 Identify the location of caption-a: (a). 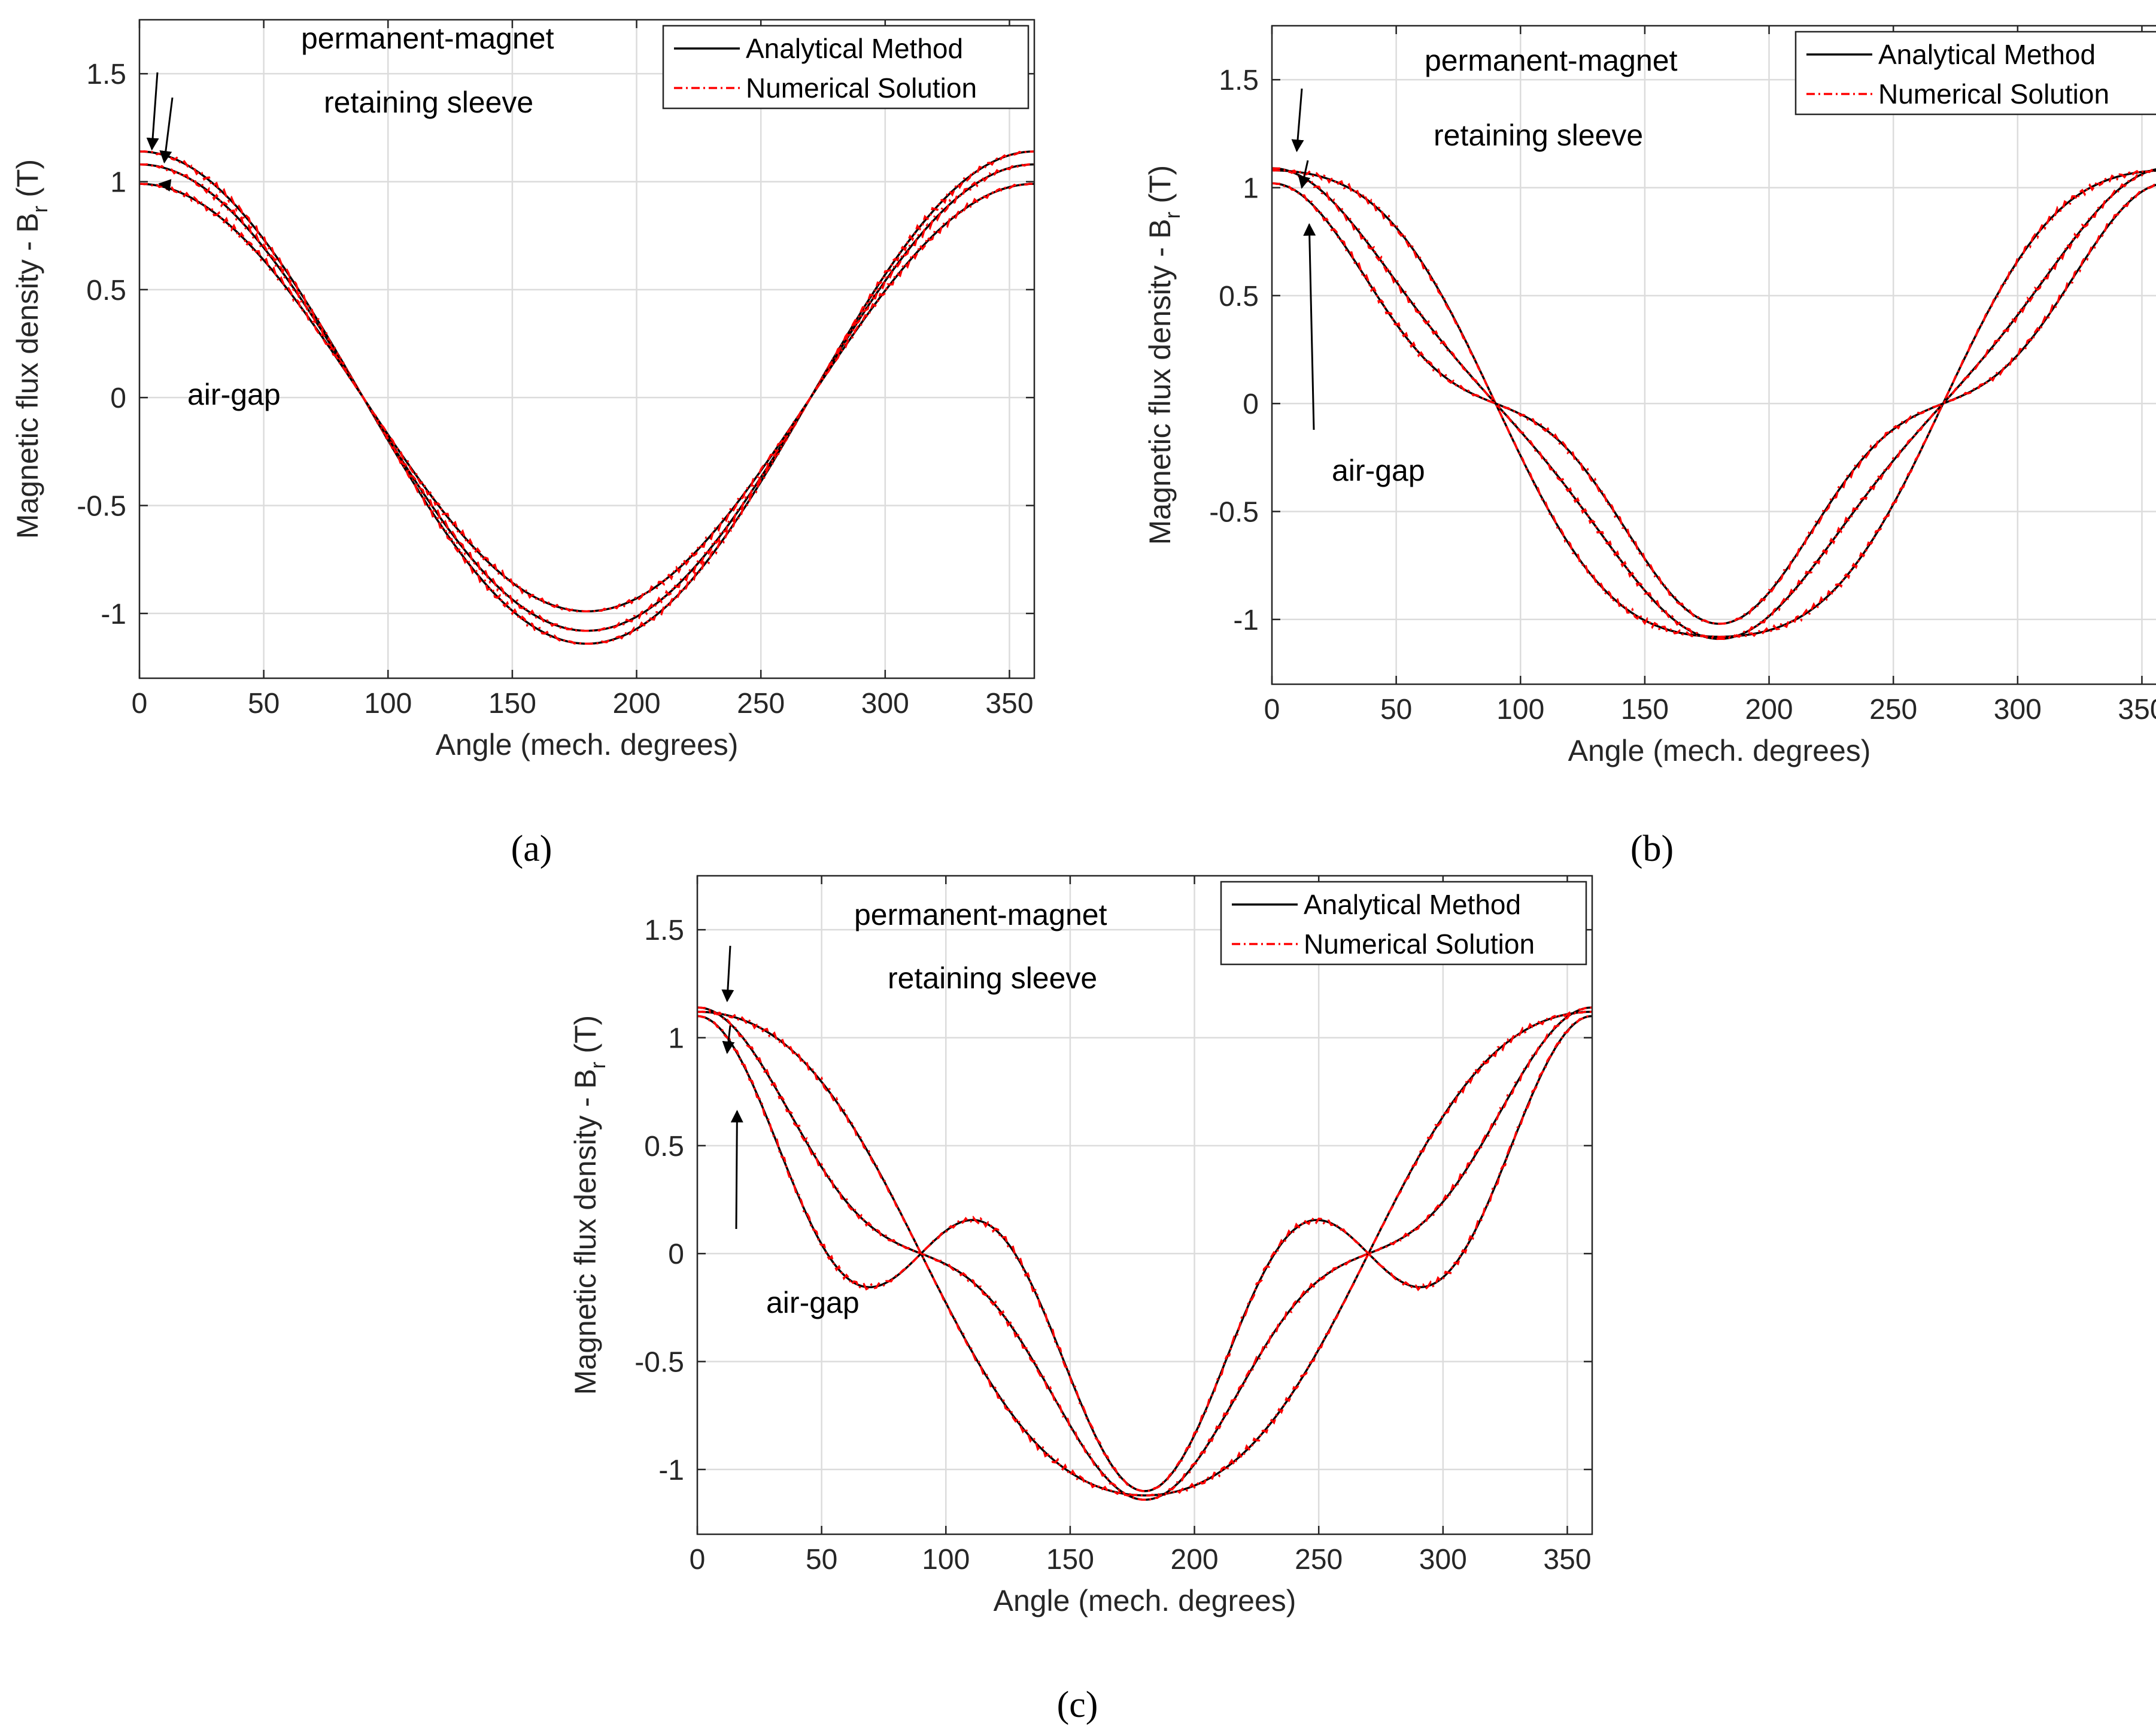
(532, 848).